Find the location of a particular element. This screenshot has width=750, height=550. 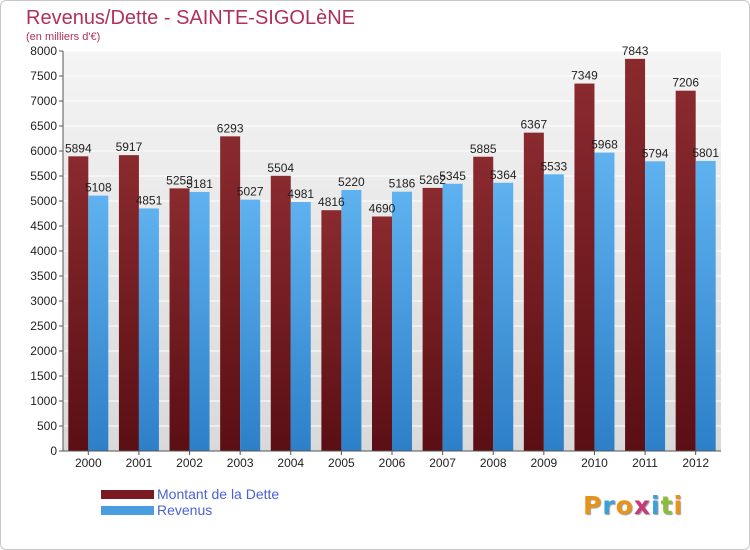

logo-letter: P is located at coordinates (593, 505).